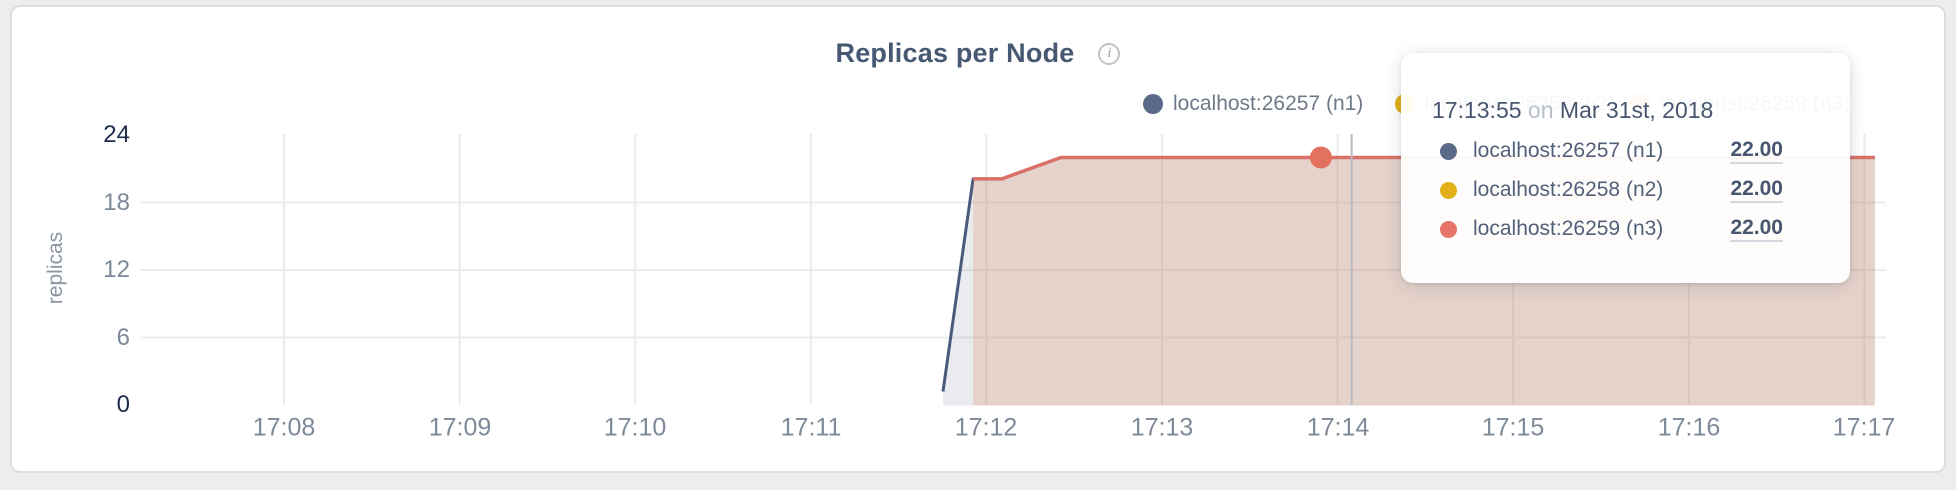 The width and height of the screenshot is (1956, 490). What do you see at coordinates (1338, 427) in the screenshot?
I see `x-tick-1714: 17:14` at bounding box center [1338, 427].